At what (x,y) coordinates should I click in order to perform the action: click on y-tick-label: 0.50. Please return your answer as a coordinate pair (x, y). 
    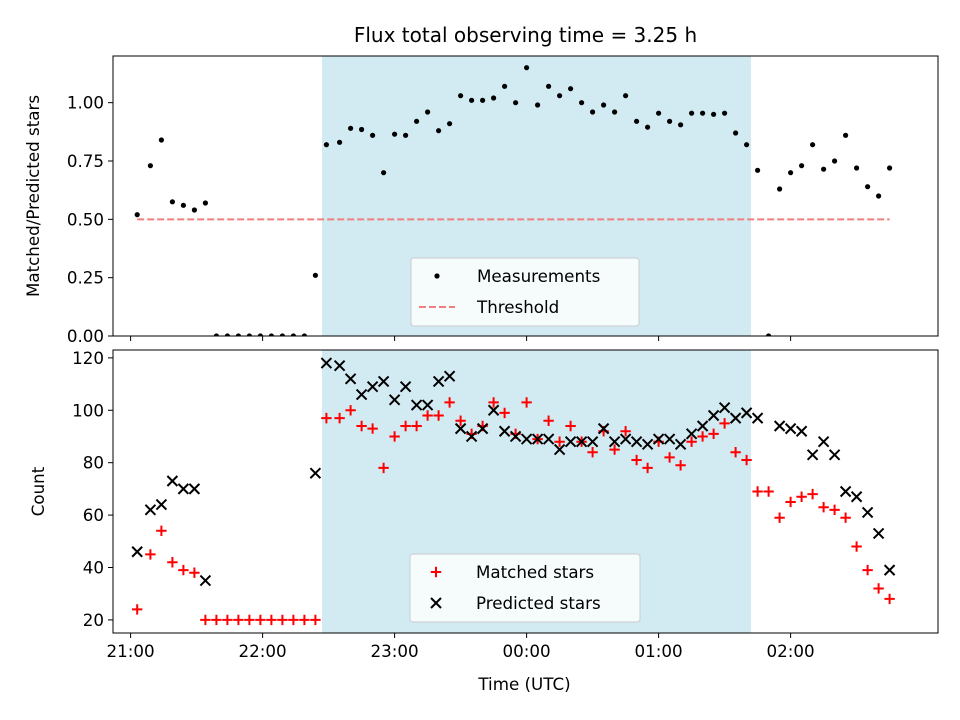
    Looking at the image, I should click on (85, 219).